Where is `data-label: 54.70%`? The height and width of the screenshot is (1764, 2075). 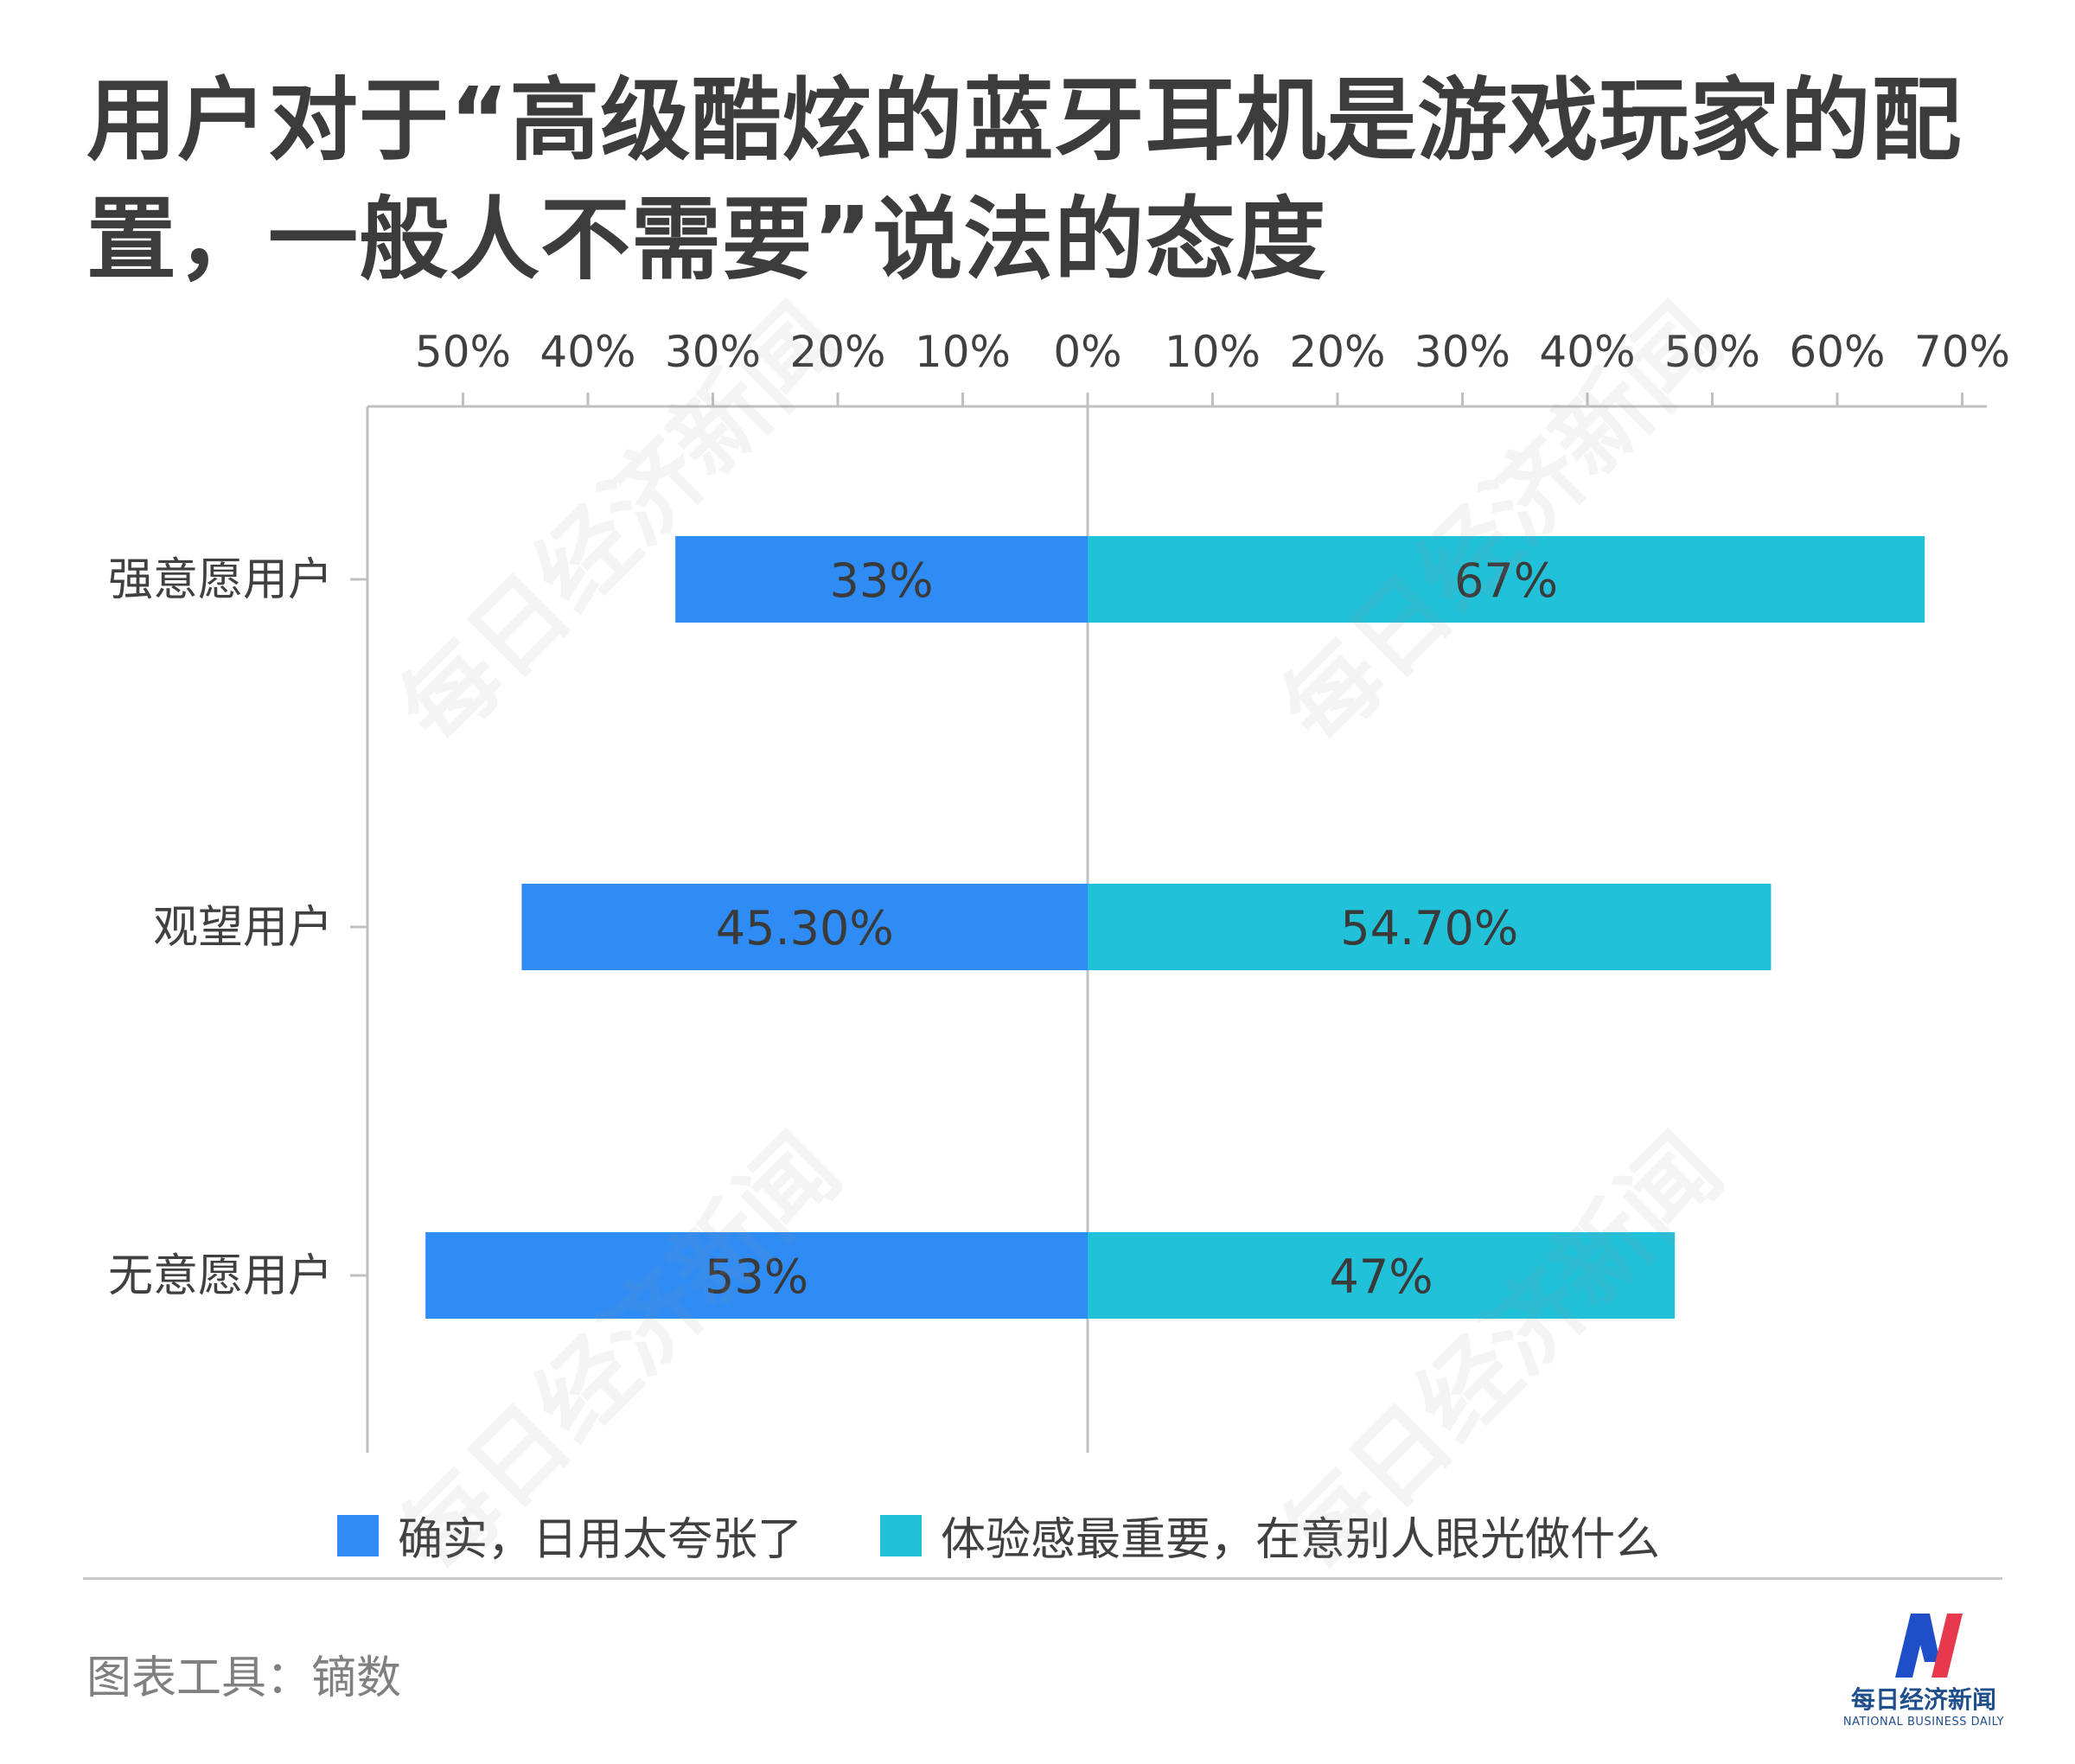 data-label: 54.70% is located at coordinates (1429, 929).